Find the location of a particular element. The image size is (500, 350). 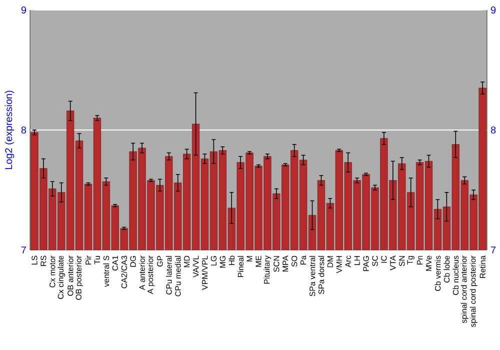

y-tick-label: 8 is located at coordinates (23, 130).